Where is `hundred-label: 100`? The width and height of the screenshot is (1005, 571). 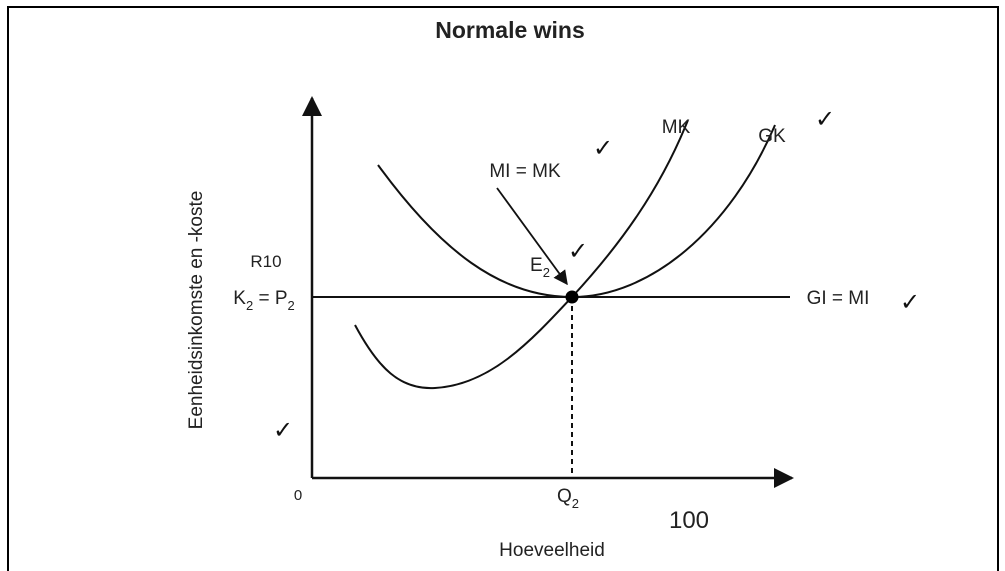
hundred-label: 100 is located at coordinates (689, 520).